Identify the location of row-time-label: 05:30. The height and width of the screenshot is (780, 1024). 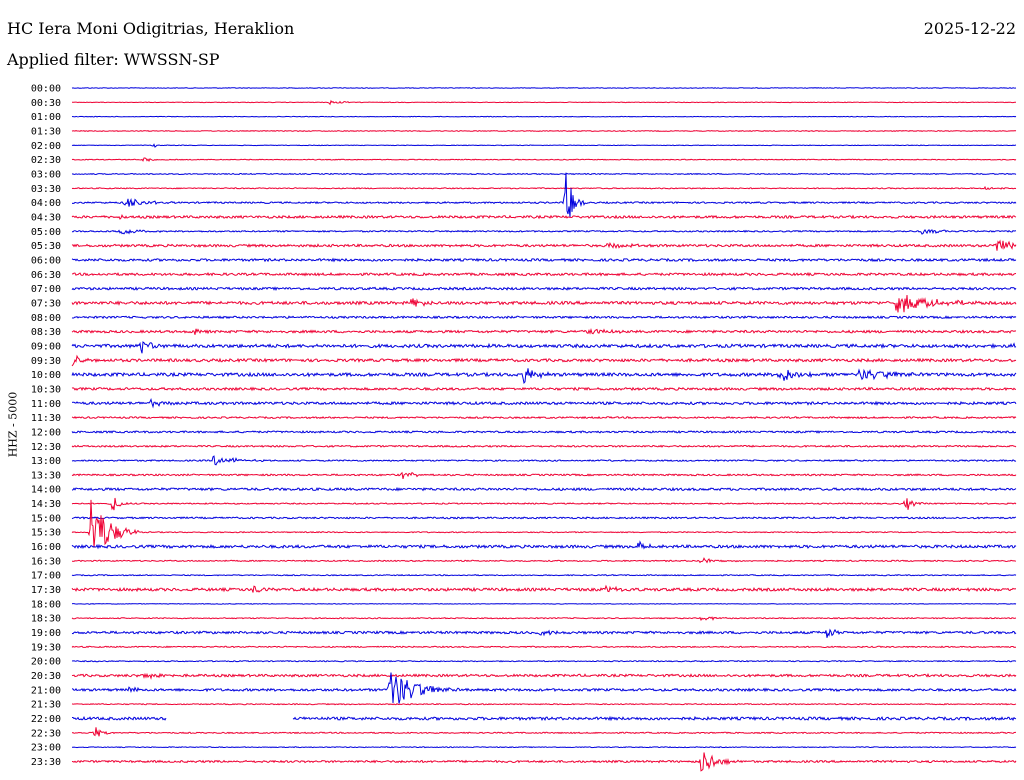
(46, 246).